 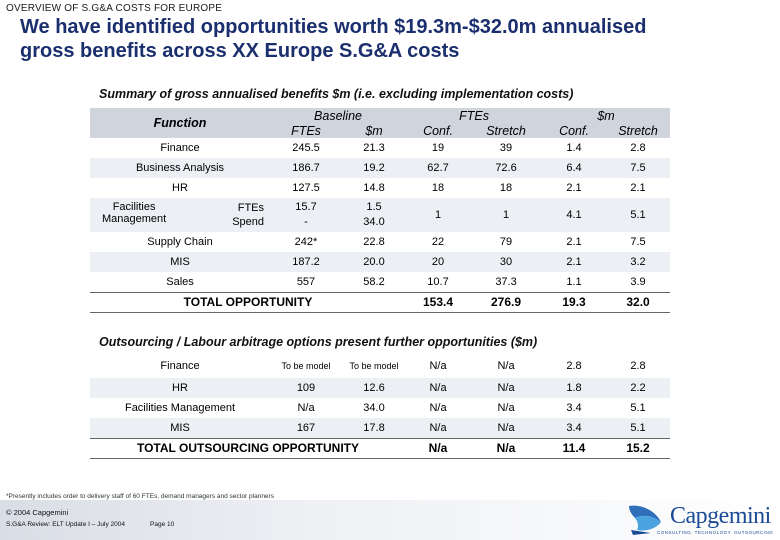 What do you see at coordinates (306, 222) in the screenshot?
I see `facilities-spend-baseline: -` at bounding box center [306, 222].